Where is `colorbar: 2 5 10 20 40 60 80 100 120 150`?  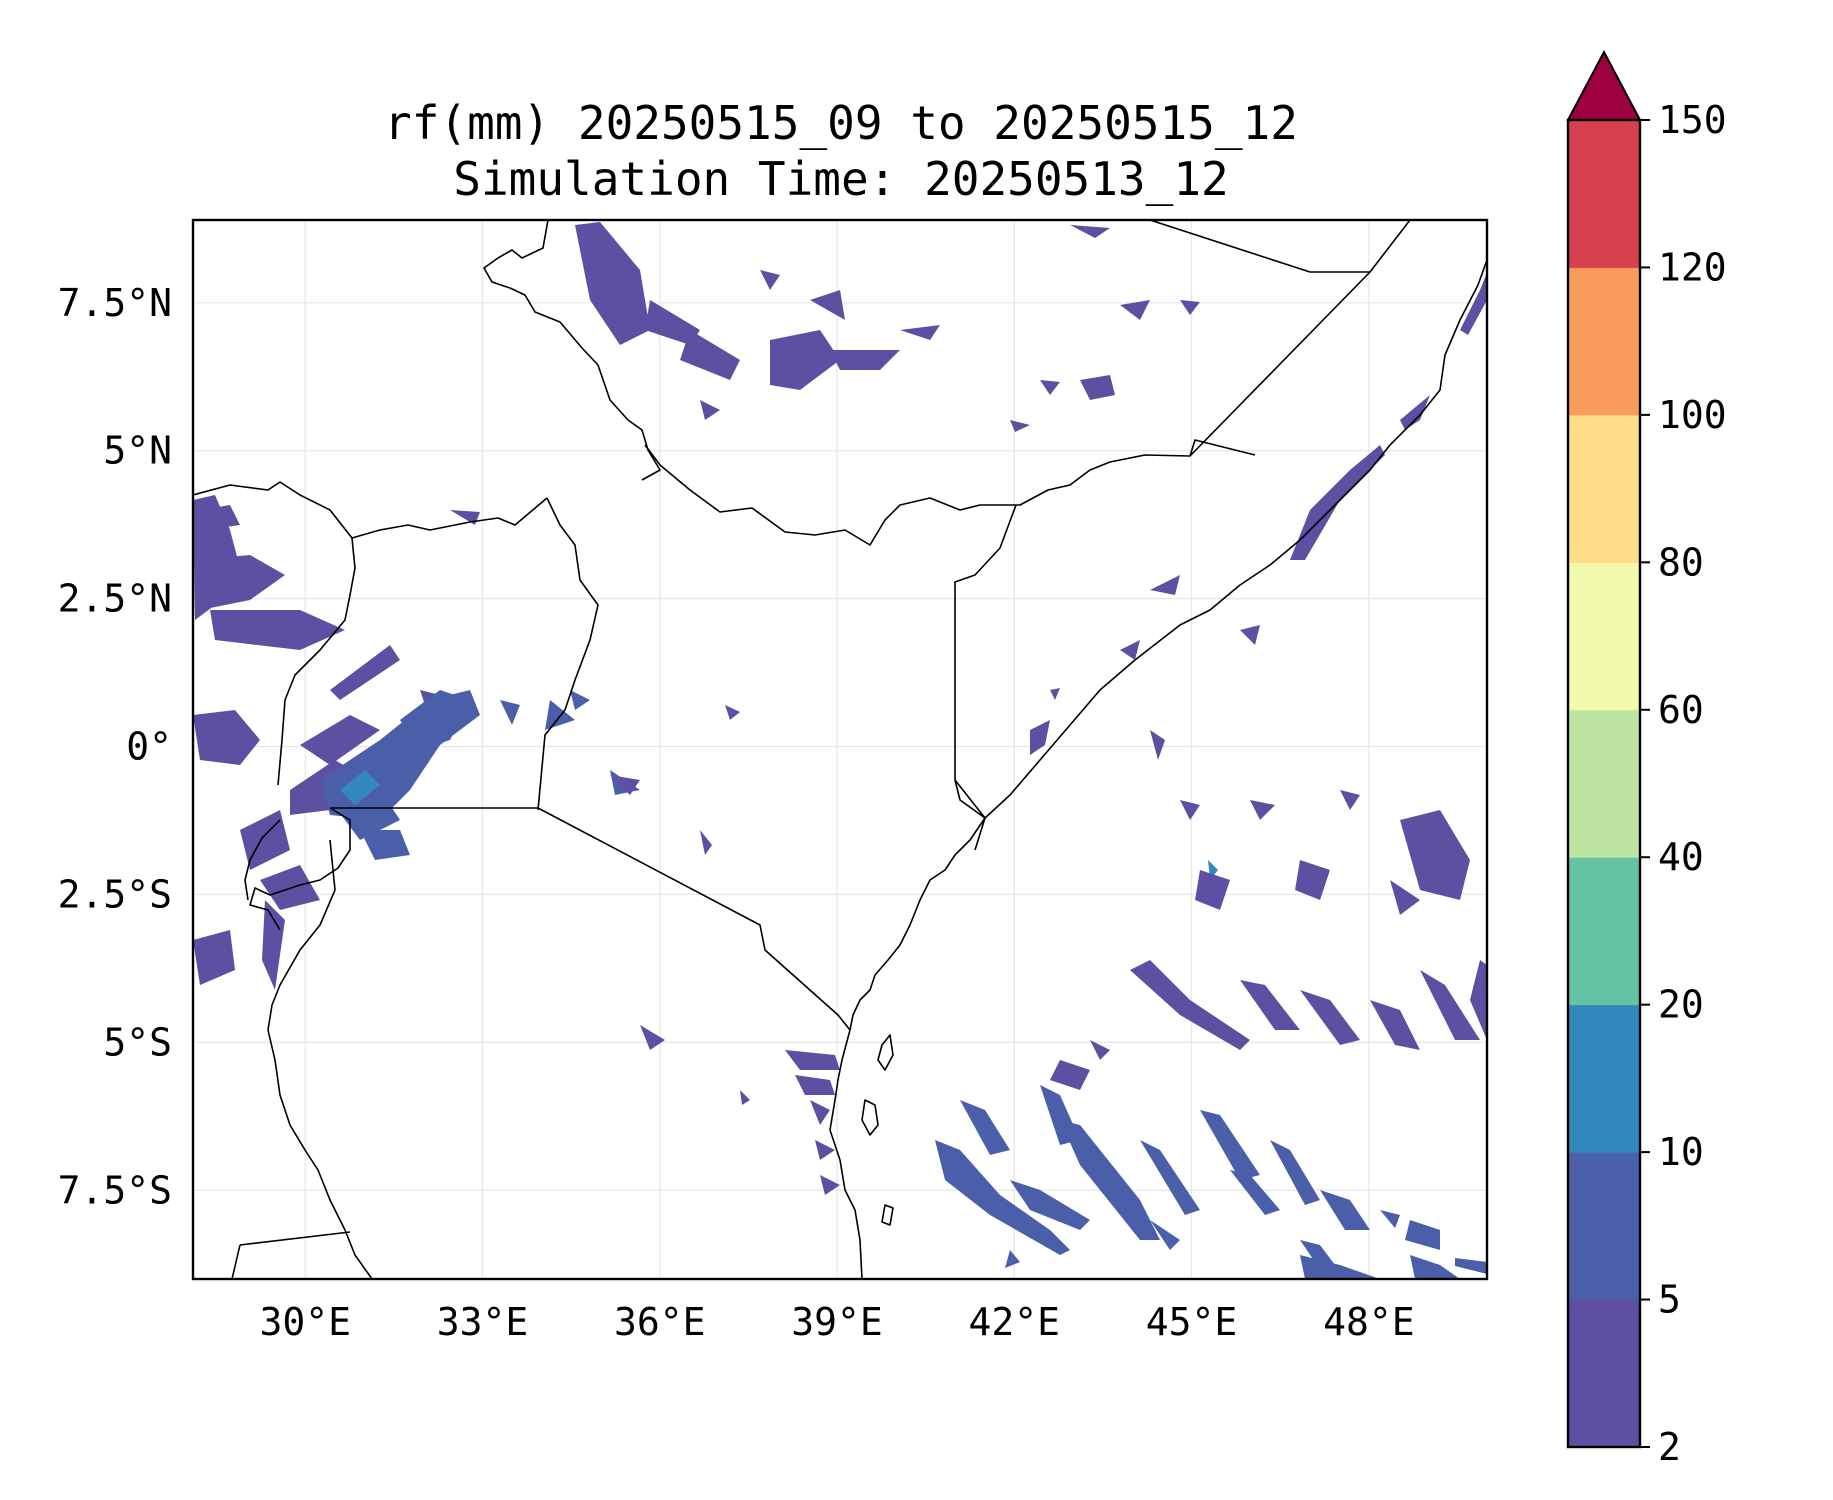
colorbar: 2 5 10 20 40 60 80 100 120 150 is located at coordinates (1646, 759).